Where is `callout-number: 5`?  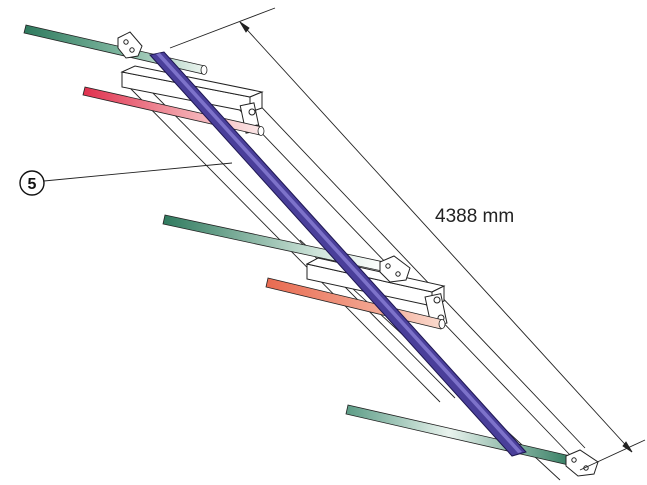 callout-number: 5 is located at coordinates (32, 184).